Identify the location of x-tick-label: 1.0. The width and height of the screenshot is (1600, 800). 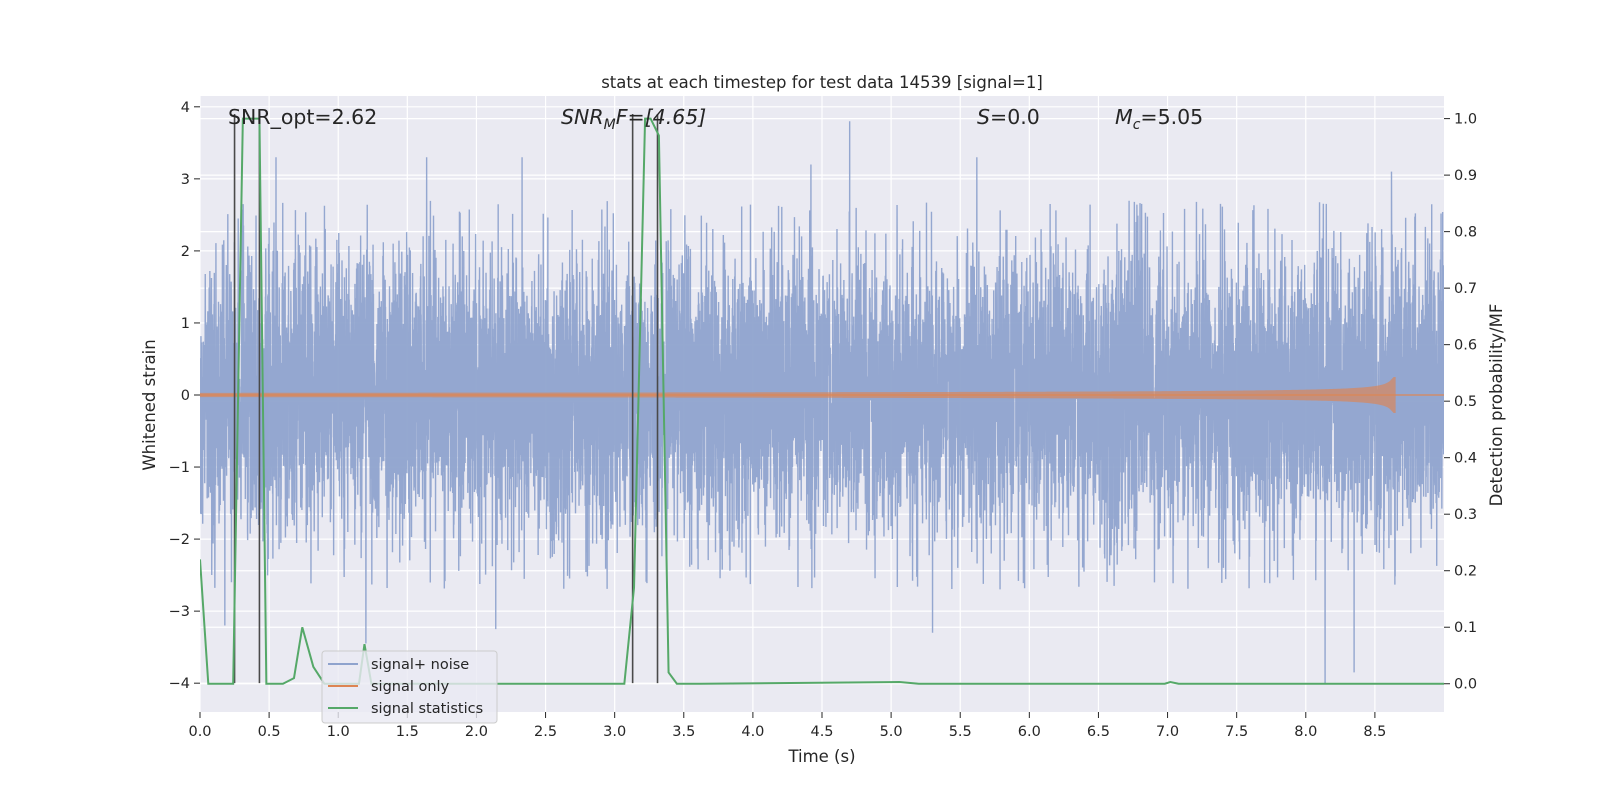
(338, 732).